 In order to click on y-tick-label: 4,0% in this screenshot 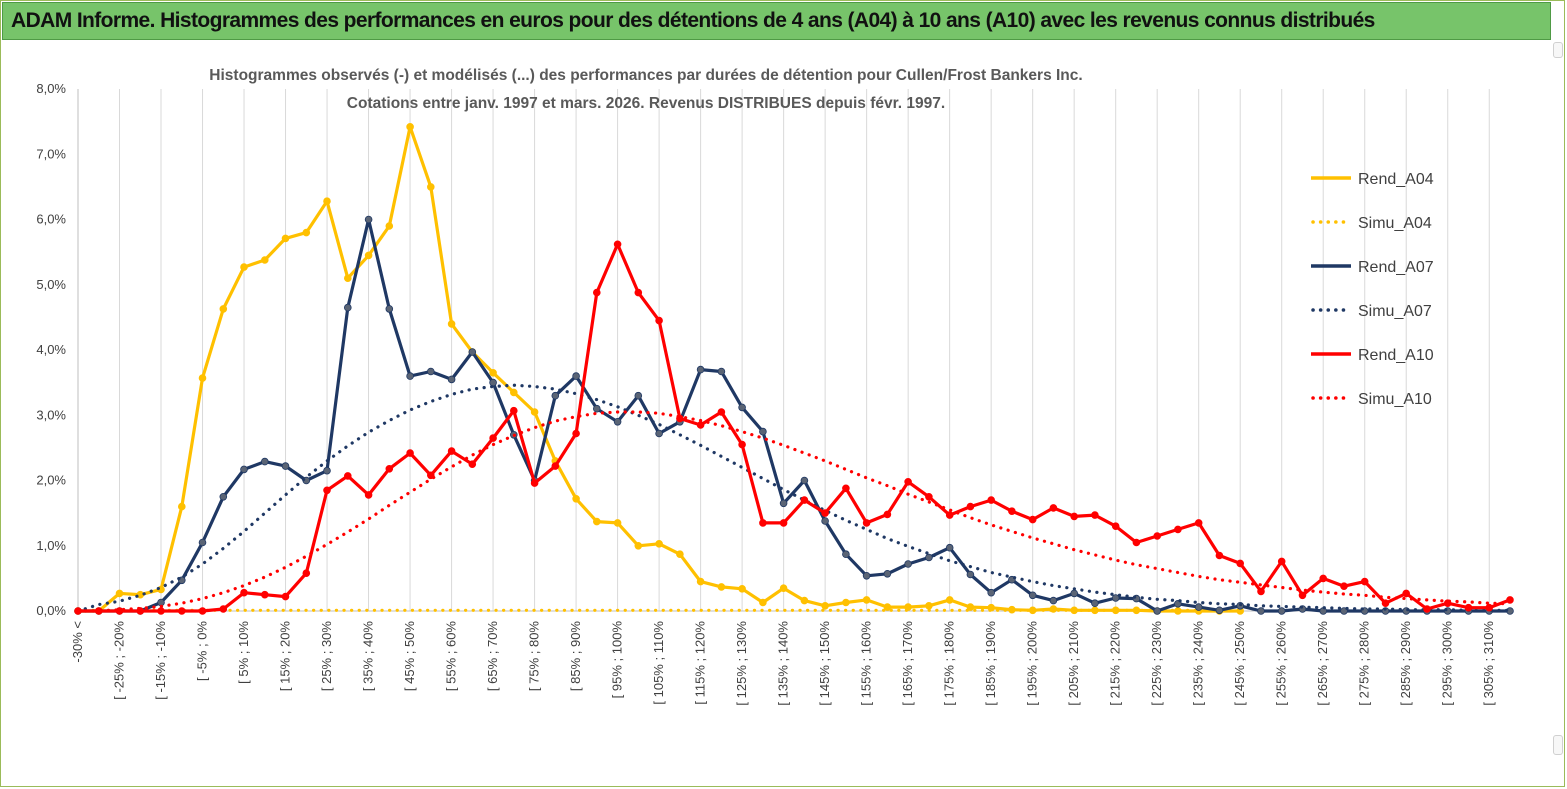, I will do `click(51, 349)`.